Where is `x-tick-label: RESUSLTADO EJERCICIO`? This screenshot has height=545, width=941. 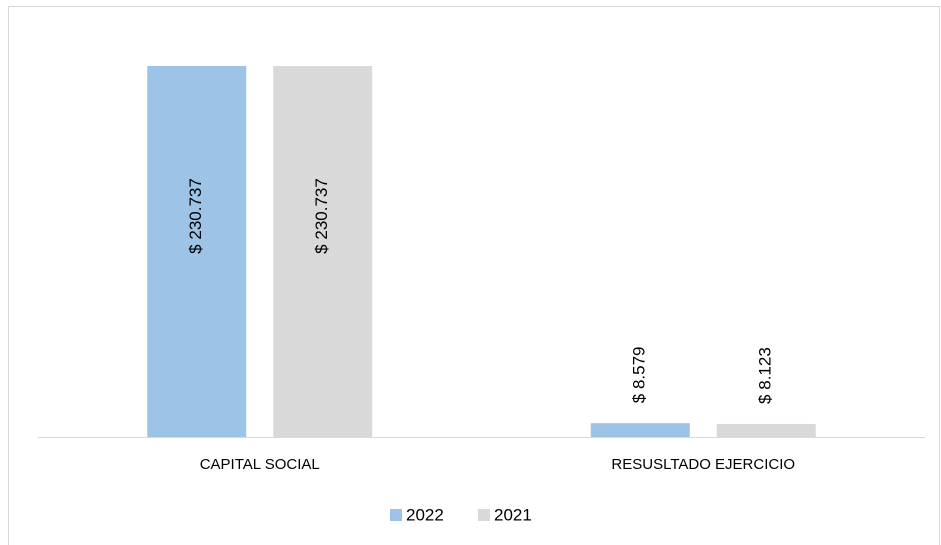
x-tick-label: RESUSLTADO EJERCICIO is located at coordinates (703, 464).